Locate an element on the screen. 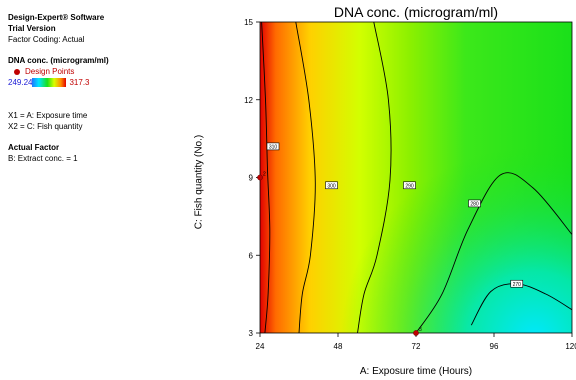 This screenshot has height=380, width=576. contour-label-270: 270 is located at coordinates (517, 285).